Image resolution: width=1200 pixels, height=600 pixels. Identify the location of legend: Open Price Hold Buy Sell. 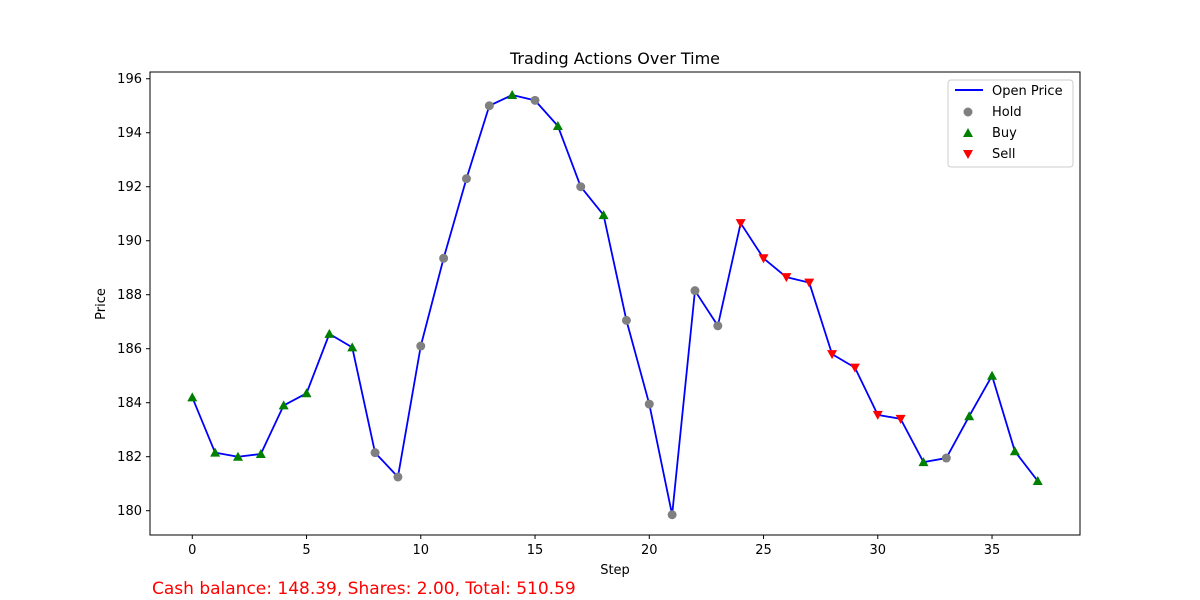
(1010, 123).